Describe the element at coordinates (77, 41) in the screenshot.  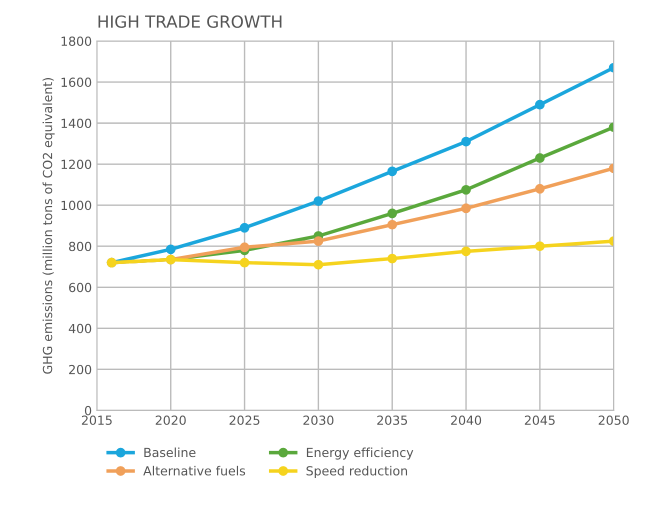
I see `y-tick-label: 1800` at that location.